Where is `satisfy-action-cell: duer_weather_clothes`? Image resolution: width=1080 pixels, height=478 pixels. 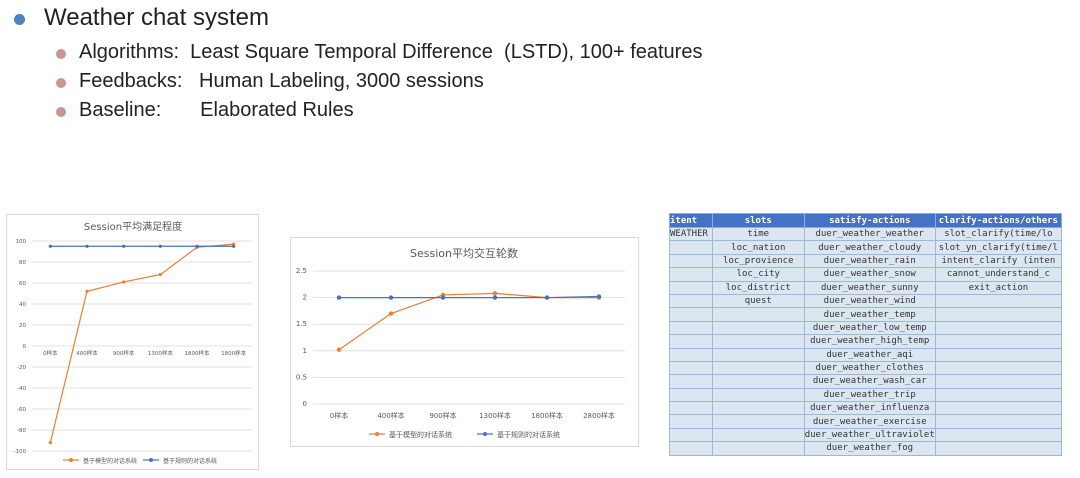 satisfy-action-cell: duer_weather_clothes is located at coordinates (869, 368).